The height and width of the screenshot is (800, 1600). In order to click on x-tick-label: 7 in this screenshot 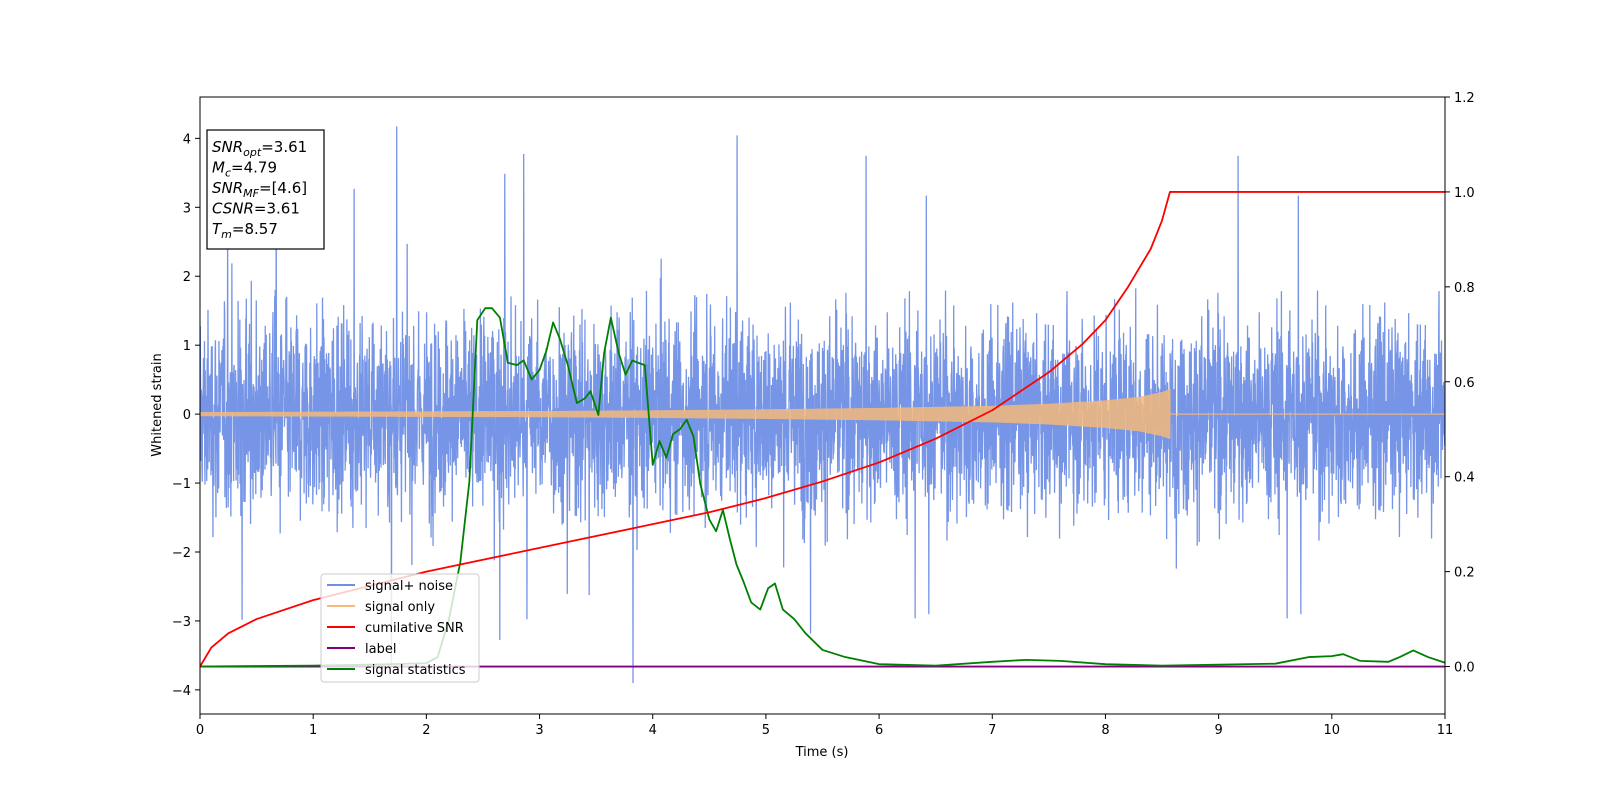, I will do `click(992, 730)`.